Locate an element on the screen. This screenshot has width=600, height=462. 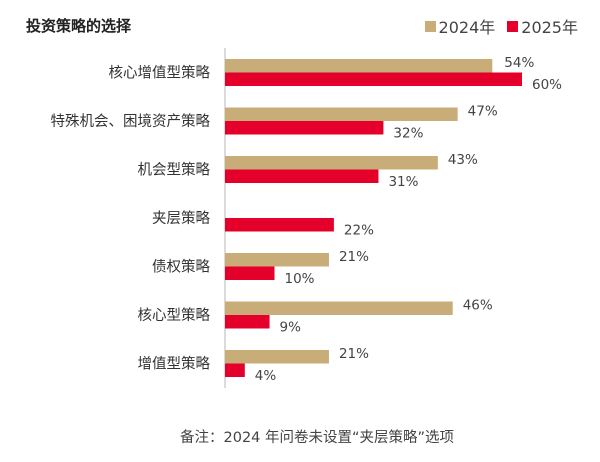
legend-item-2025: 2025年 is located at coordinates (542, 26).